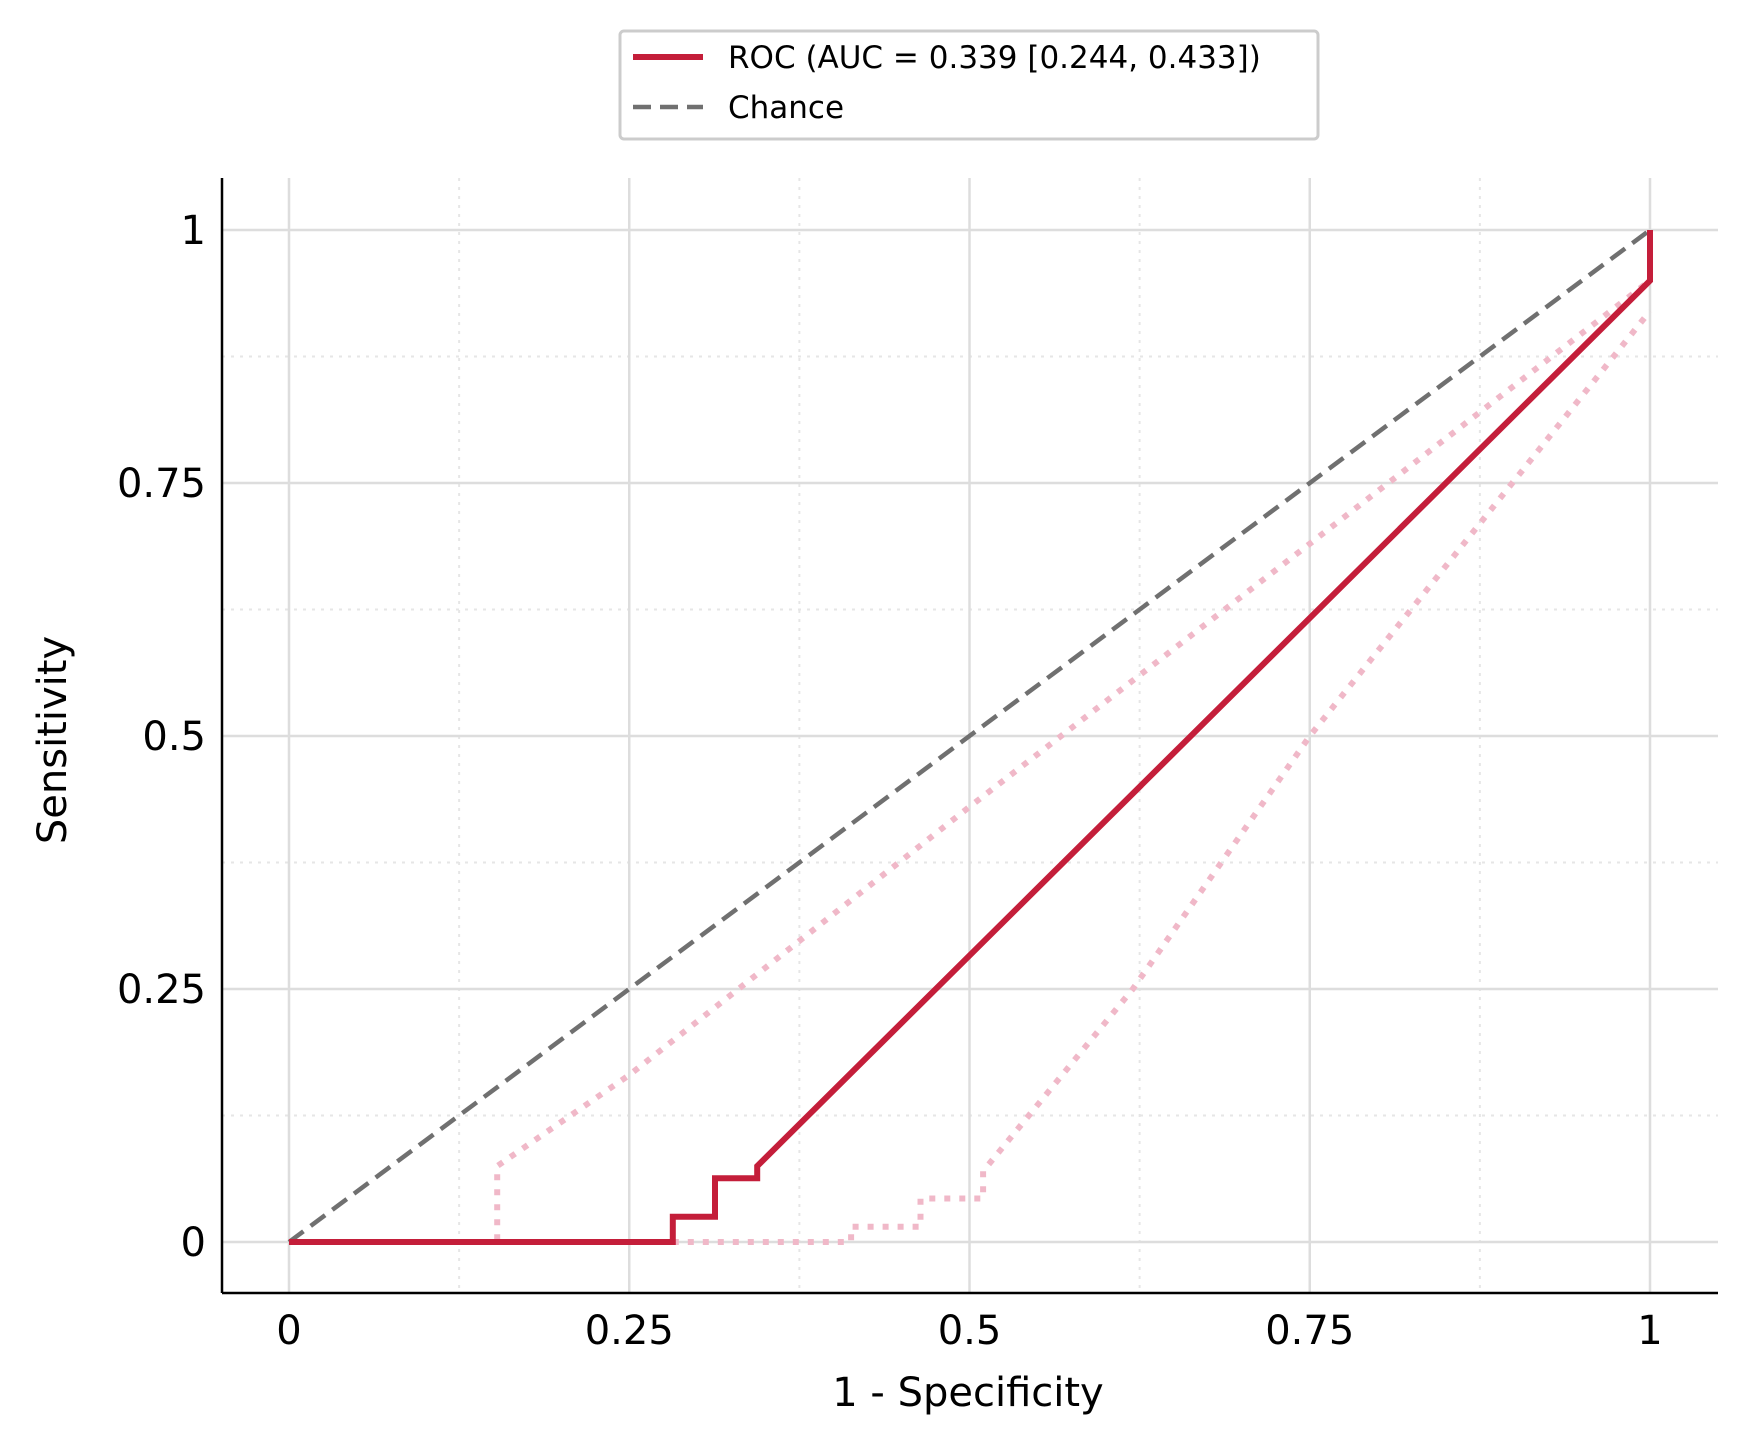 This screenshot has width=1738, height=1444. I want to click on y-tick-label: 0, so click(193, 1243).